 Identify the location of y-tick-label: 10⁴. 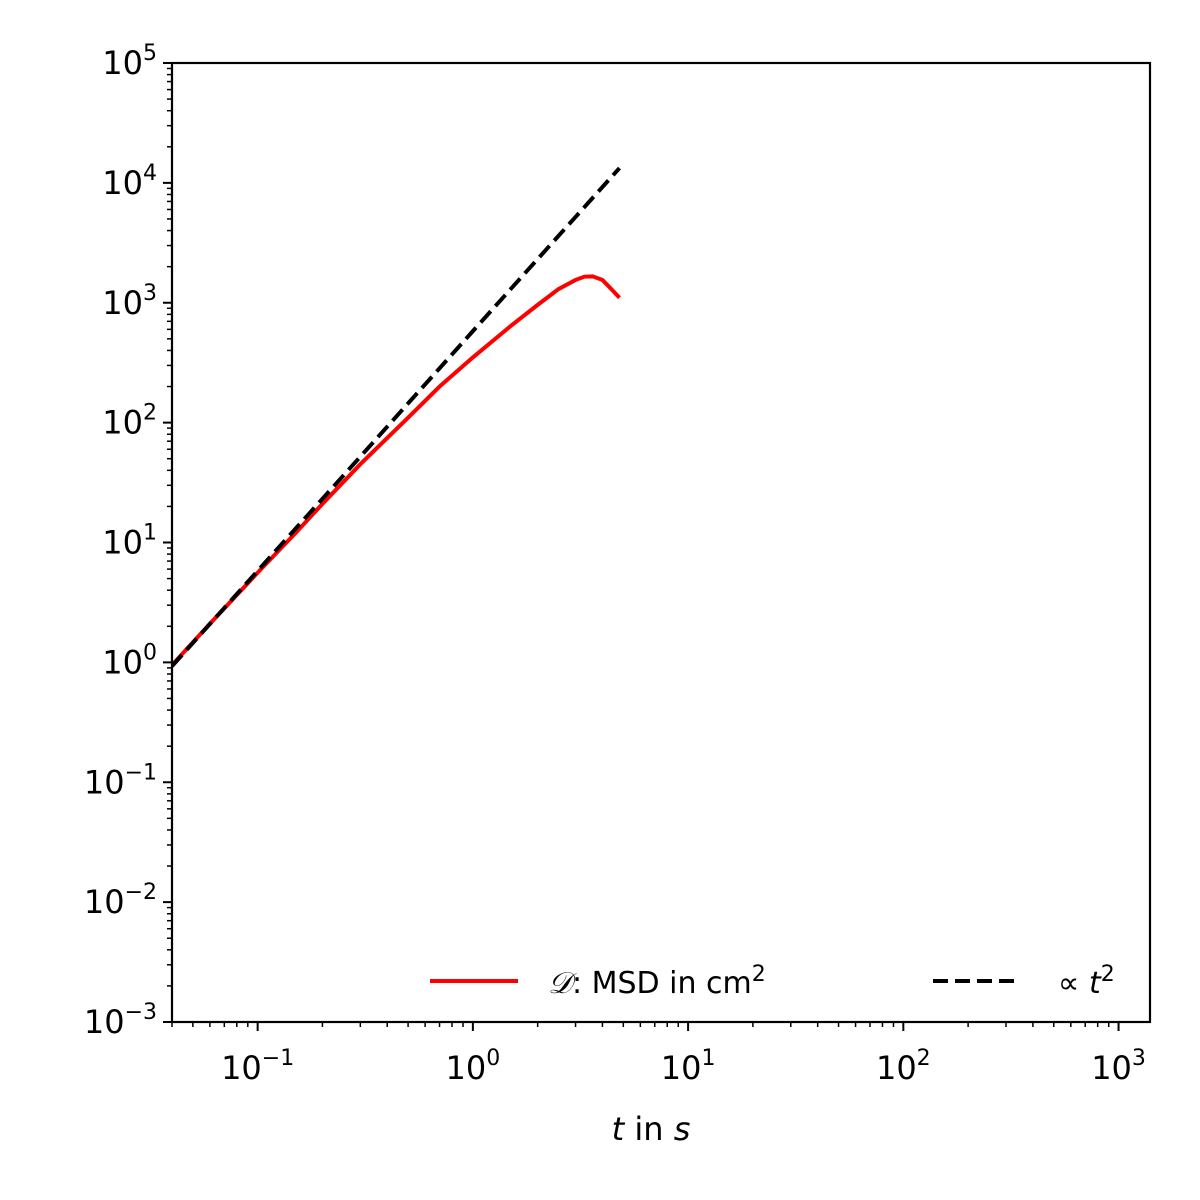
(129, 181).